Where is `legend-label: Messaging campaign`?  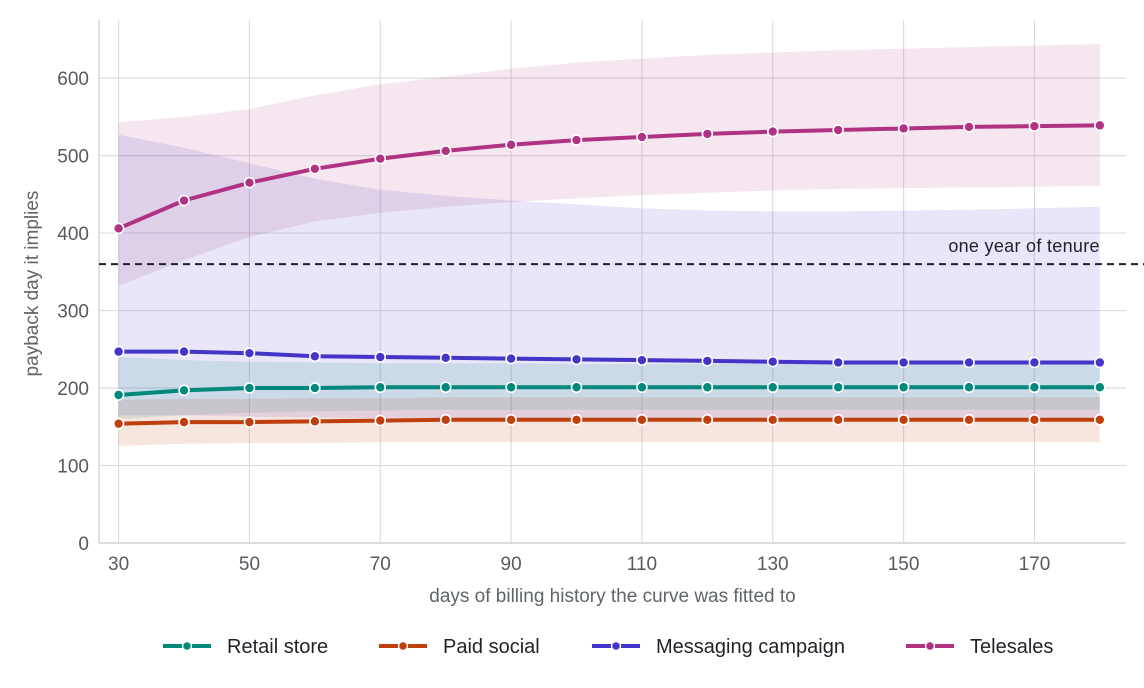 legend-label: Messaging campaign is located at coordinates (750, 647).